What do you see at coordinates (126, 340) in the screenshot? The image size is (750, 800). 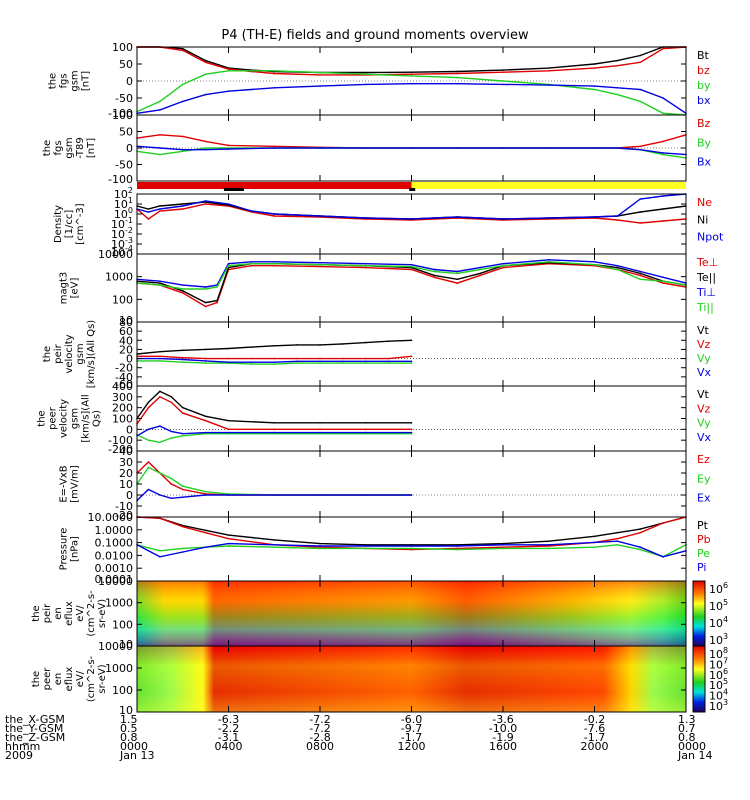 I see `y-tick-label: 40` at bounding box center [126, 340].